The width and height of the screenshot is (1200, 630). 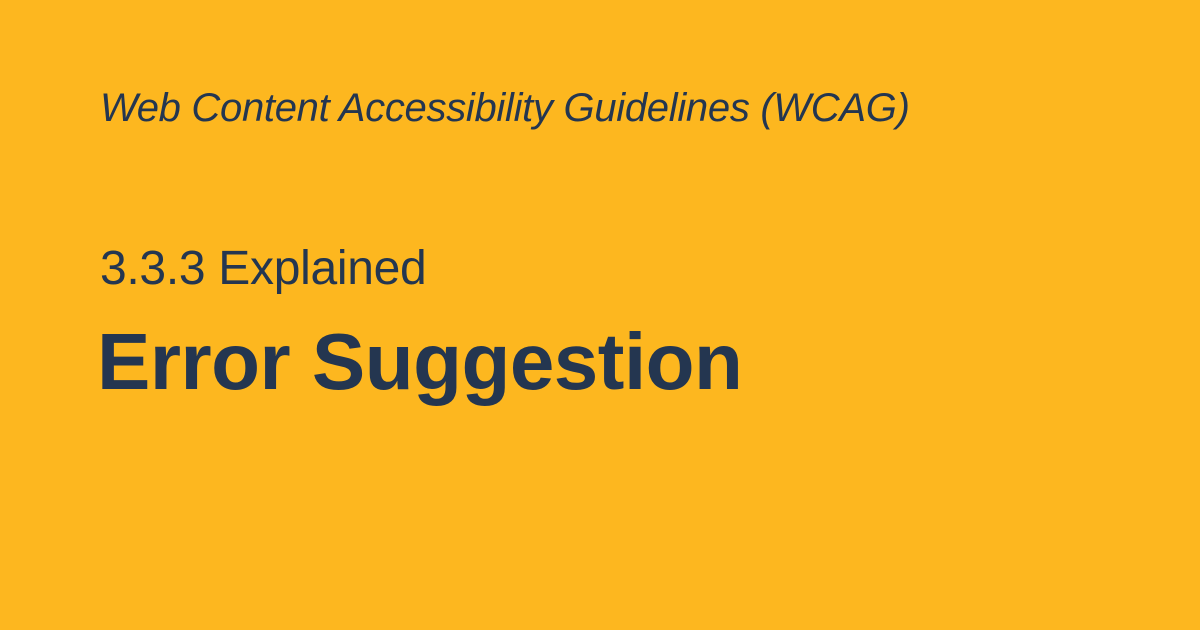 I want to click on criterion-subtitle: 3.3.3 Explained, so click(x=263, y=268).